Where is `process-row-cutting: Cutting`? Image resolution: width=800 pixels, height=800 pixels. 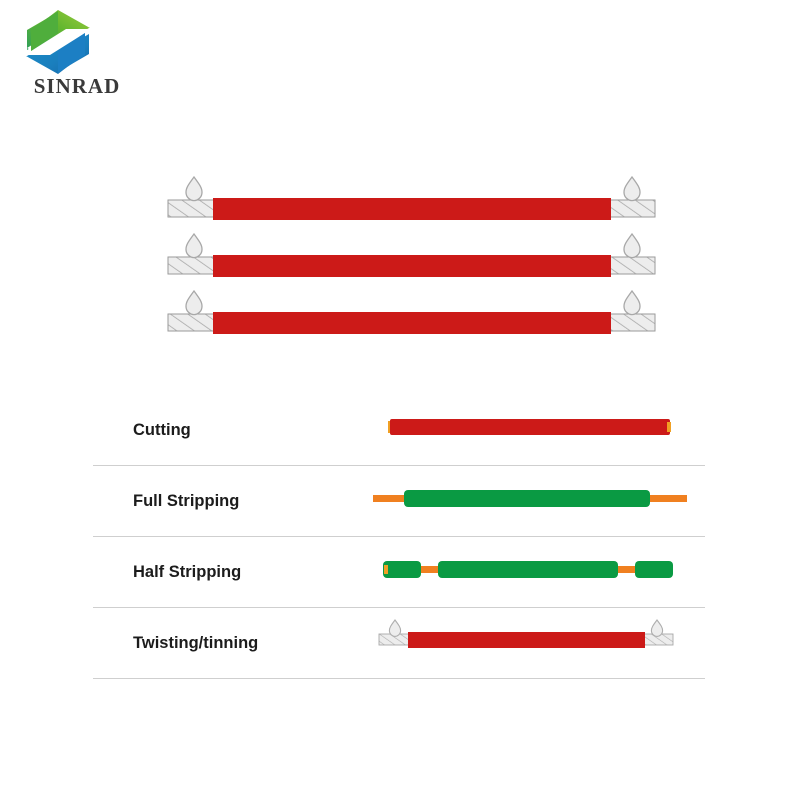 process-row-cutting: Cutting is located at coordinates (399, 430).